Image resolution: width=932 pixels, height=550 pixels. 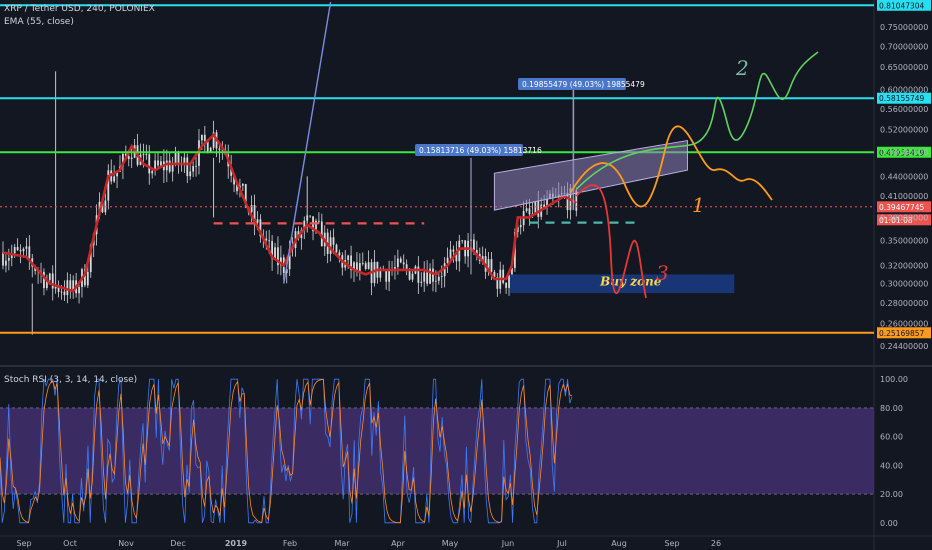 I want to click on level-tag-bg-0.47953419, so click(x=904, y=152).